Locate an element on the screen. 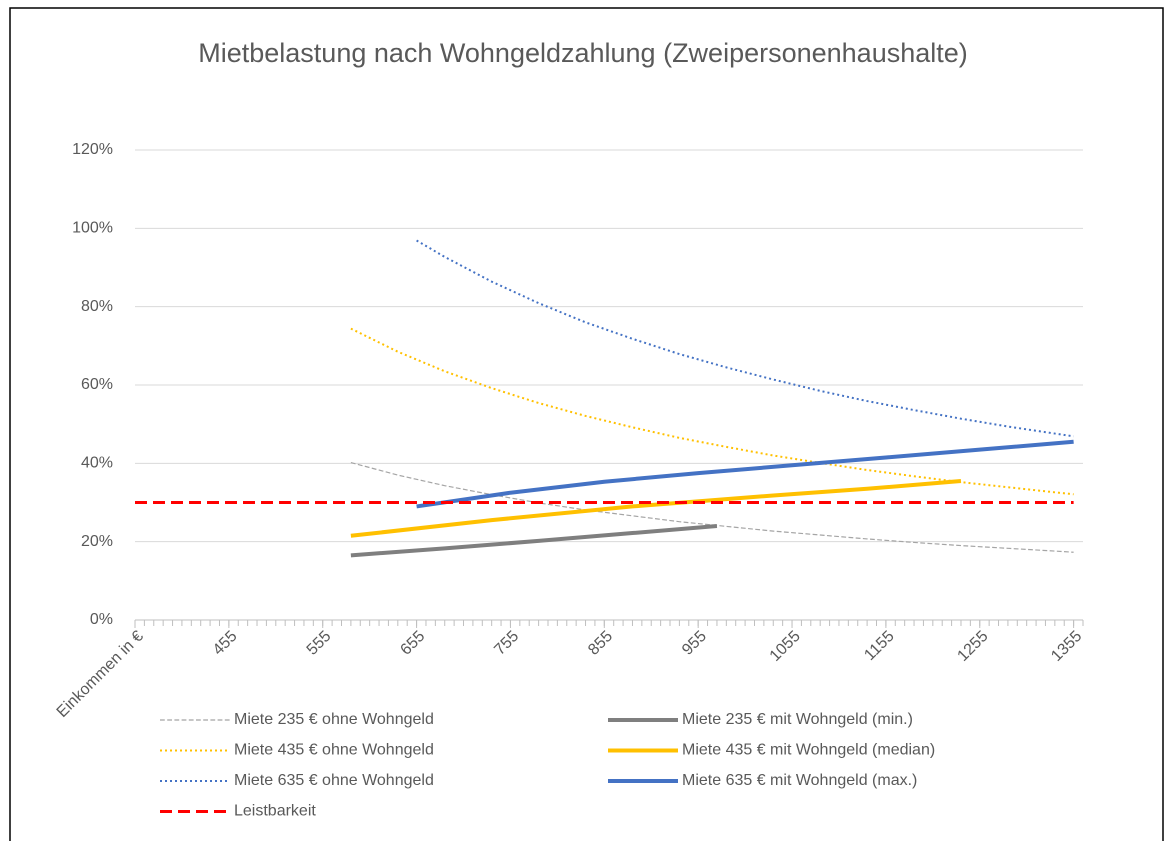 This screenshot has height=841, width=1173. legend-label: Miete 435 € mit Wohngeld (median) is located at coordinates (808, 750).